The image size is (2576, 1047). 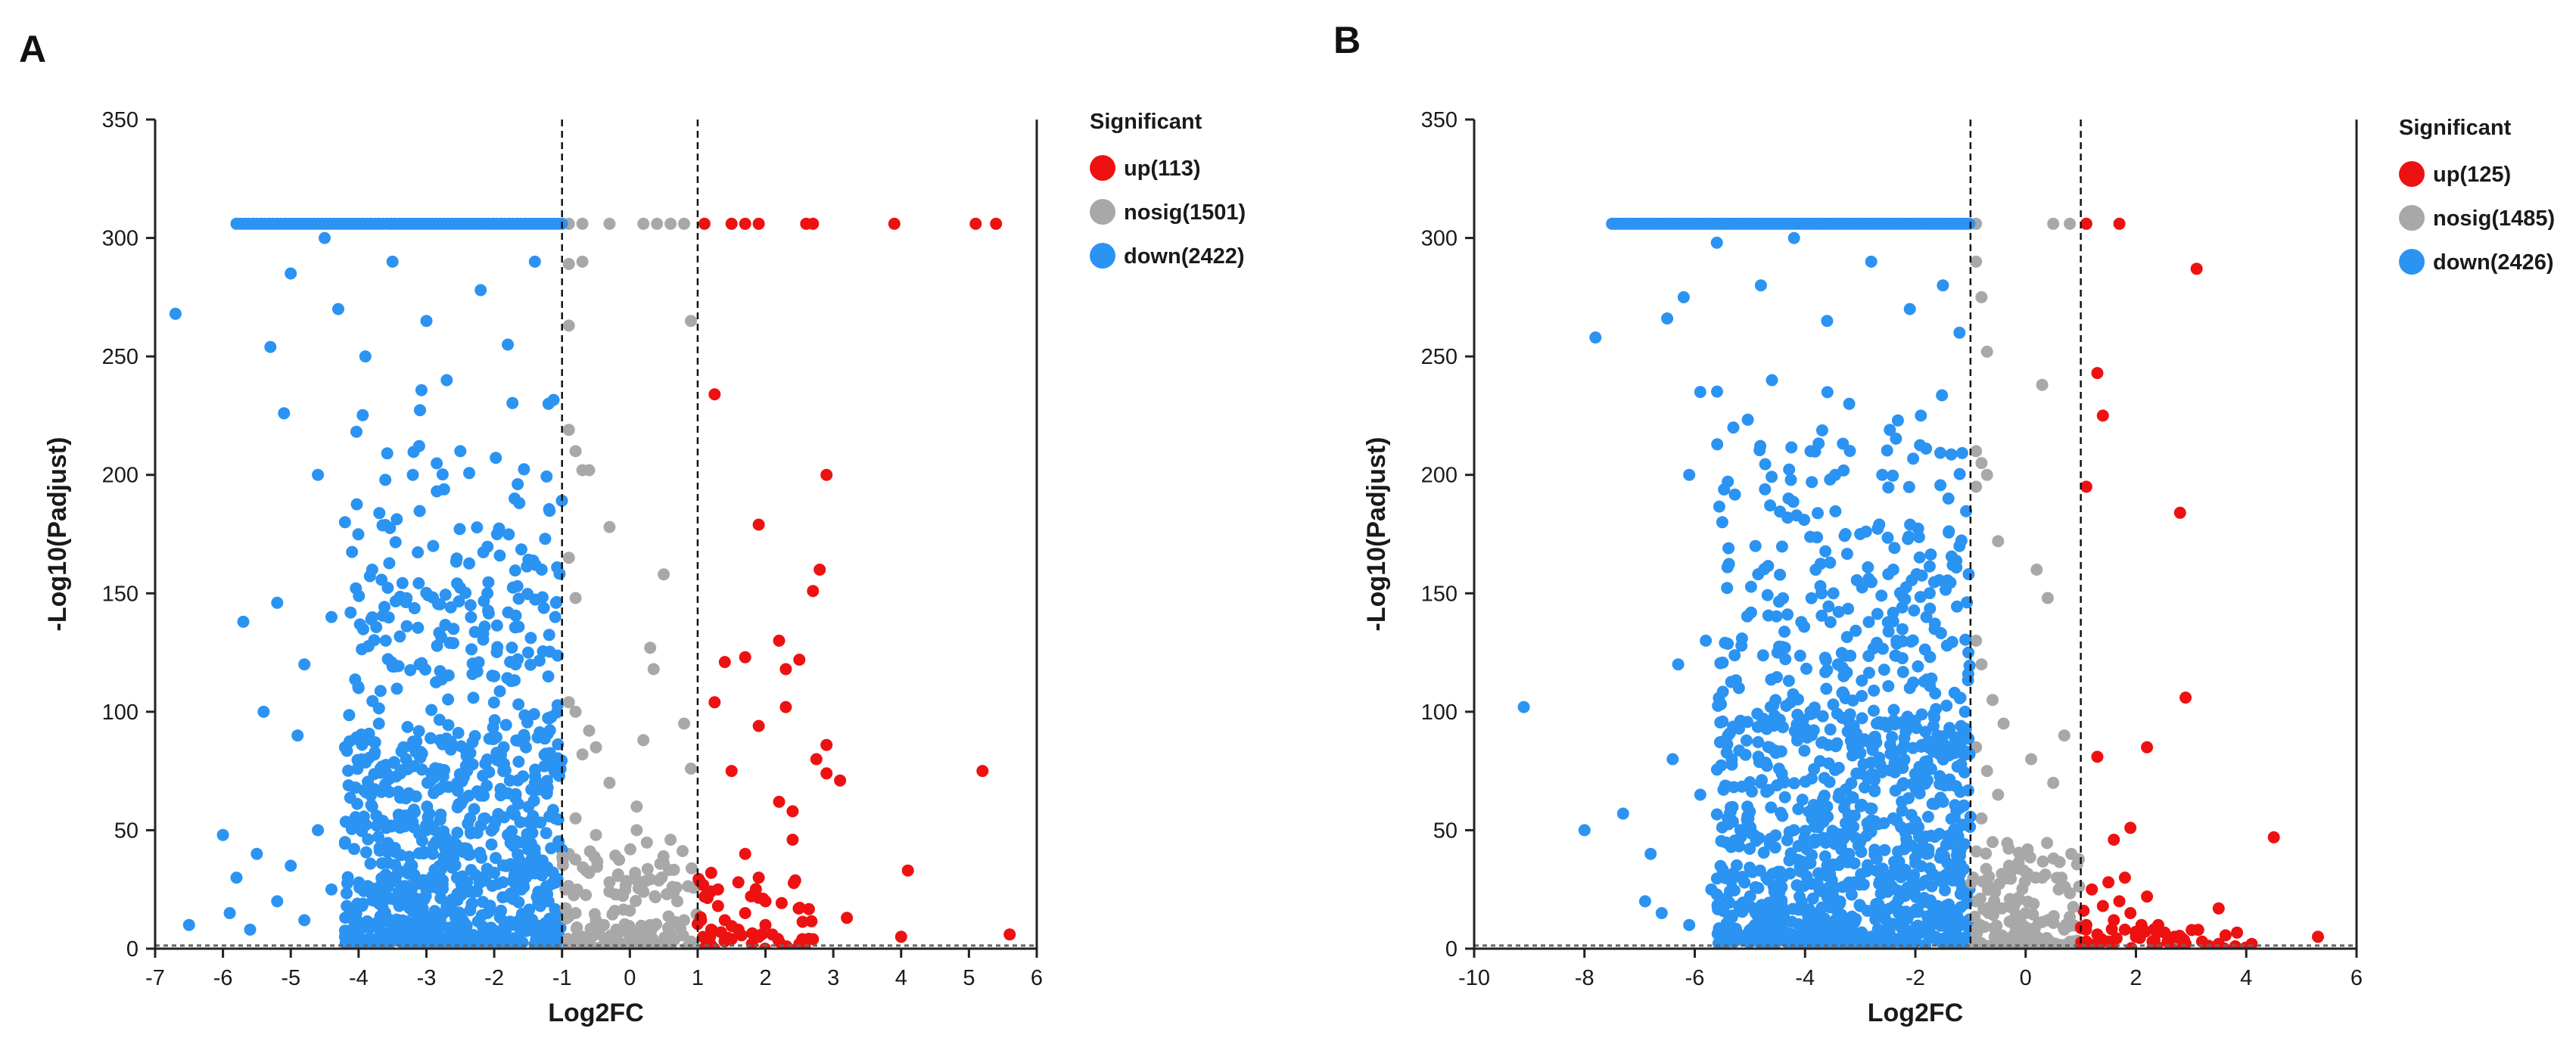 What do you see at coordinates (1184, 256) in the screenshot?
I see `legend-label-down: down(2422)` at bounding box center [1184, 256].